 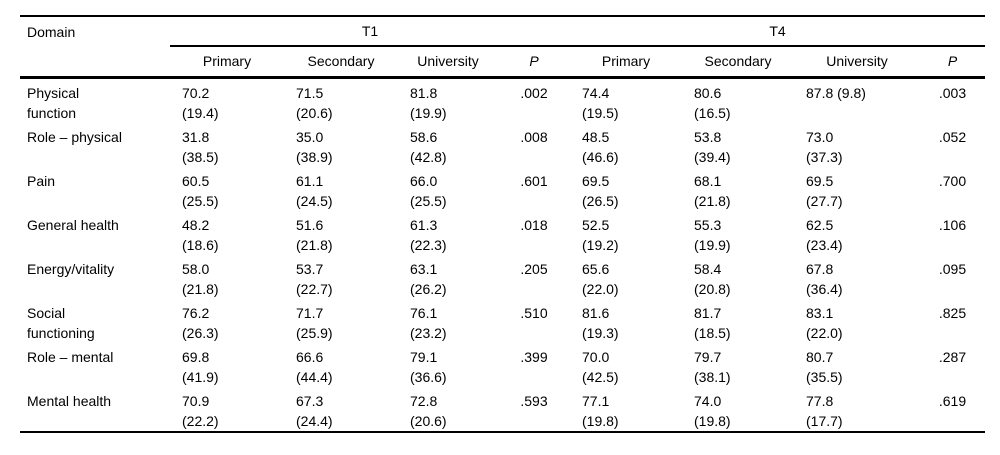 What do you see at coordinates (820, 224) in the screenshot?
I see `mean-value: 62.5` at bounding box center [820, 224].